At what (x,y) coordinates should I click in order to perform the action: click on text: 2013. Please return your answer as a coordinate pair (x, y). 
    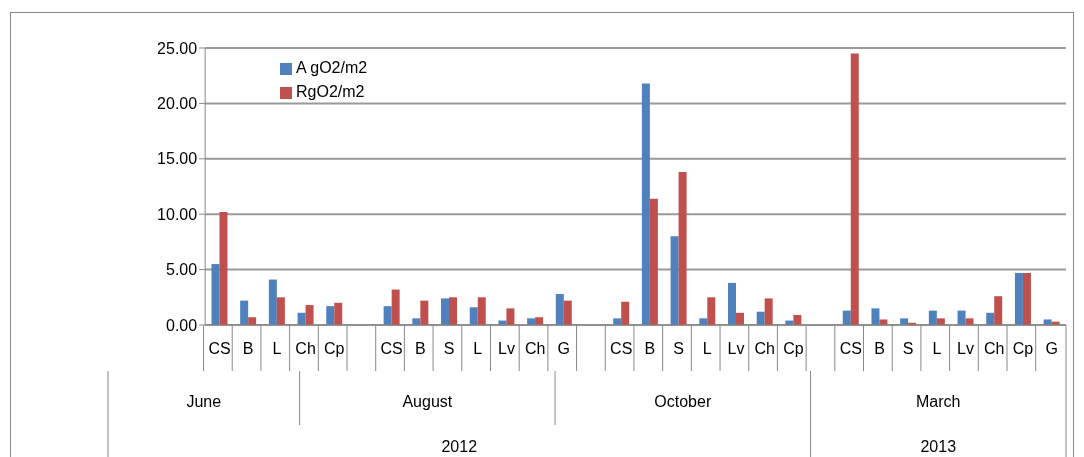
    Looking at the image, I should click on (938, 446).